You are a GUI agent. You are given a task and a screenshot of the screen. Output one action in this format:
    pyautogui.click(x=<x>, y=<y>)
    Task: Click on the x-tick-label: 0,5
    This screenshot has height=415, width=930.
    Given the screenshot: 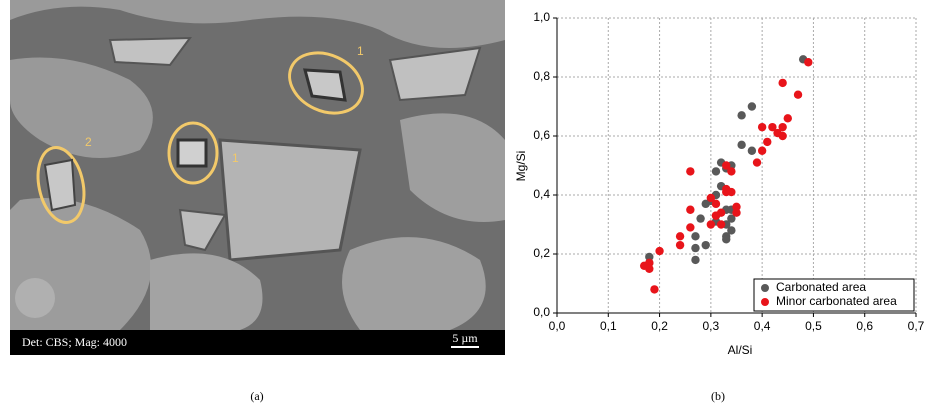 What is the action you would take?
    pyautogui.click(x=813, y=326)
    